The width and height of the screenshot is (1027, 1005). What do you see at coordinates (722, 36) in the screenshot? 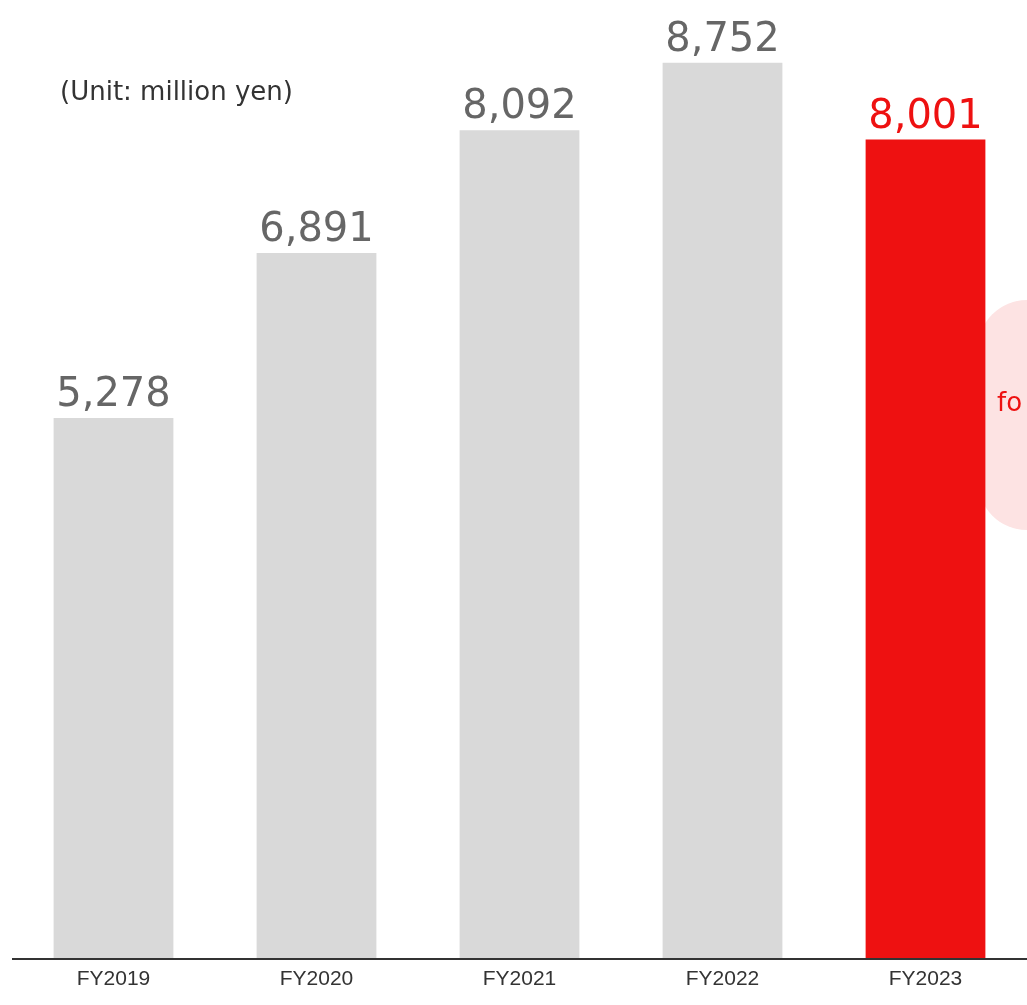
I see `data-label: 8,752` at bounding box center [722, 36].